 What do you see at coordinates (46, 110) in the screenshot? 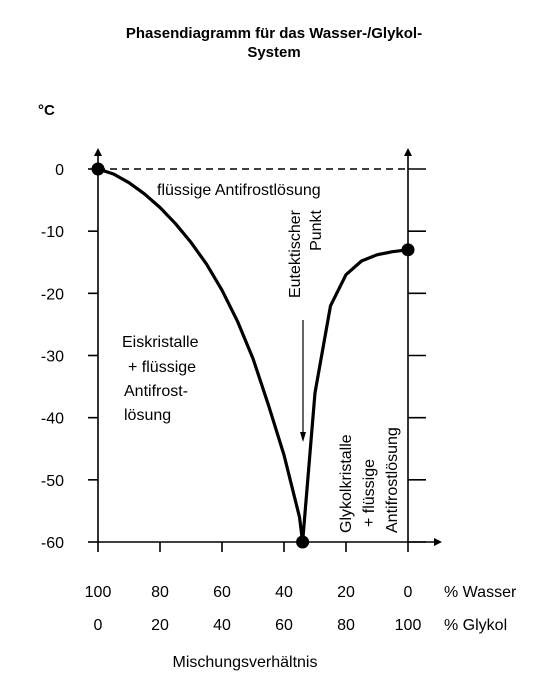
I see `y-axis-label: °C` at bounding box center [46, 110].